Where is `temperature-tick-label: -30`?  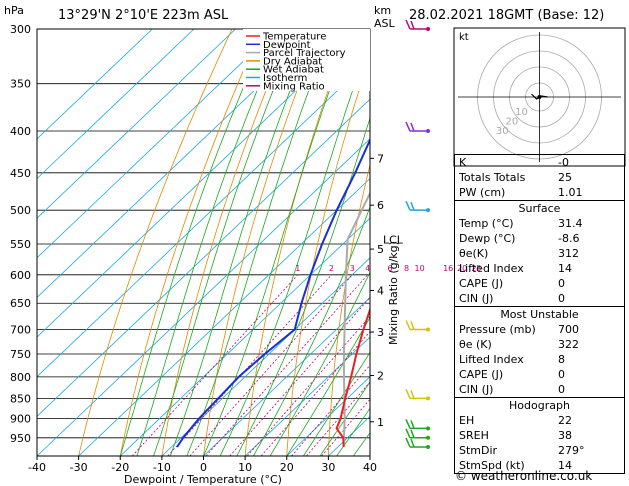 temperature-tick-label: -30 is located at coordinates (79, 467).